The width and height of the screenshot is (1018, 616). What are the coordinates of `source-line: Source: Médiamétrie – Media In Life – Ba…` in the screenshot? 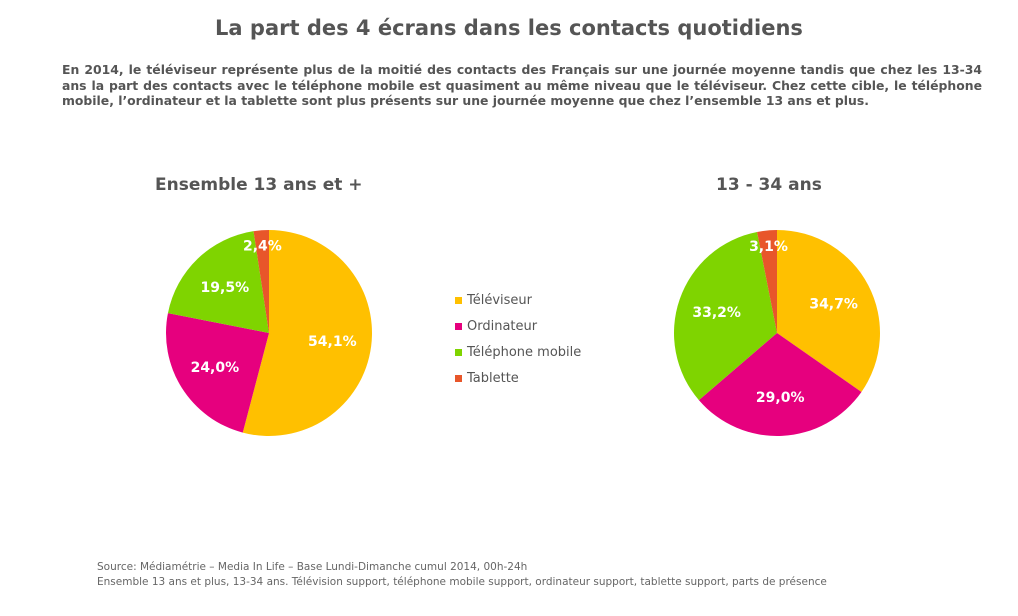 It's located at (312, 567).